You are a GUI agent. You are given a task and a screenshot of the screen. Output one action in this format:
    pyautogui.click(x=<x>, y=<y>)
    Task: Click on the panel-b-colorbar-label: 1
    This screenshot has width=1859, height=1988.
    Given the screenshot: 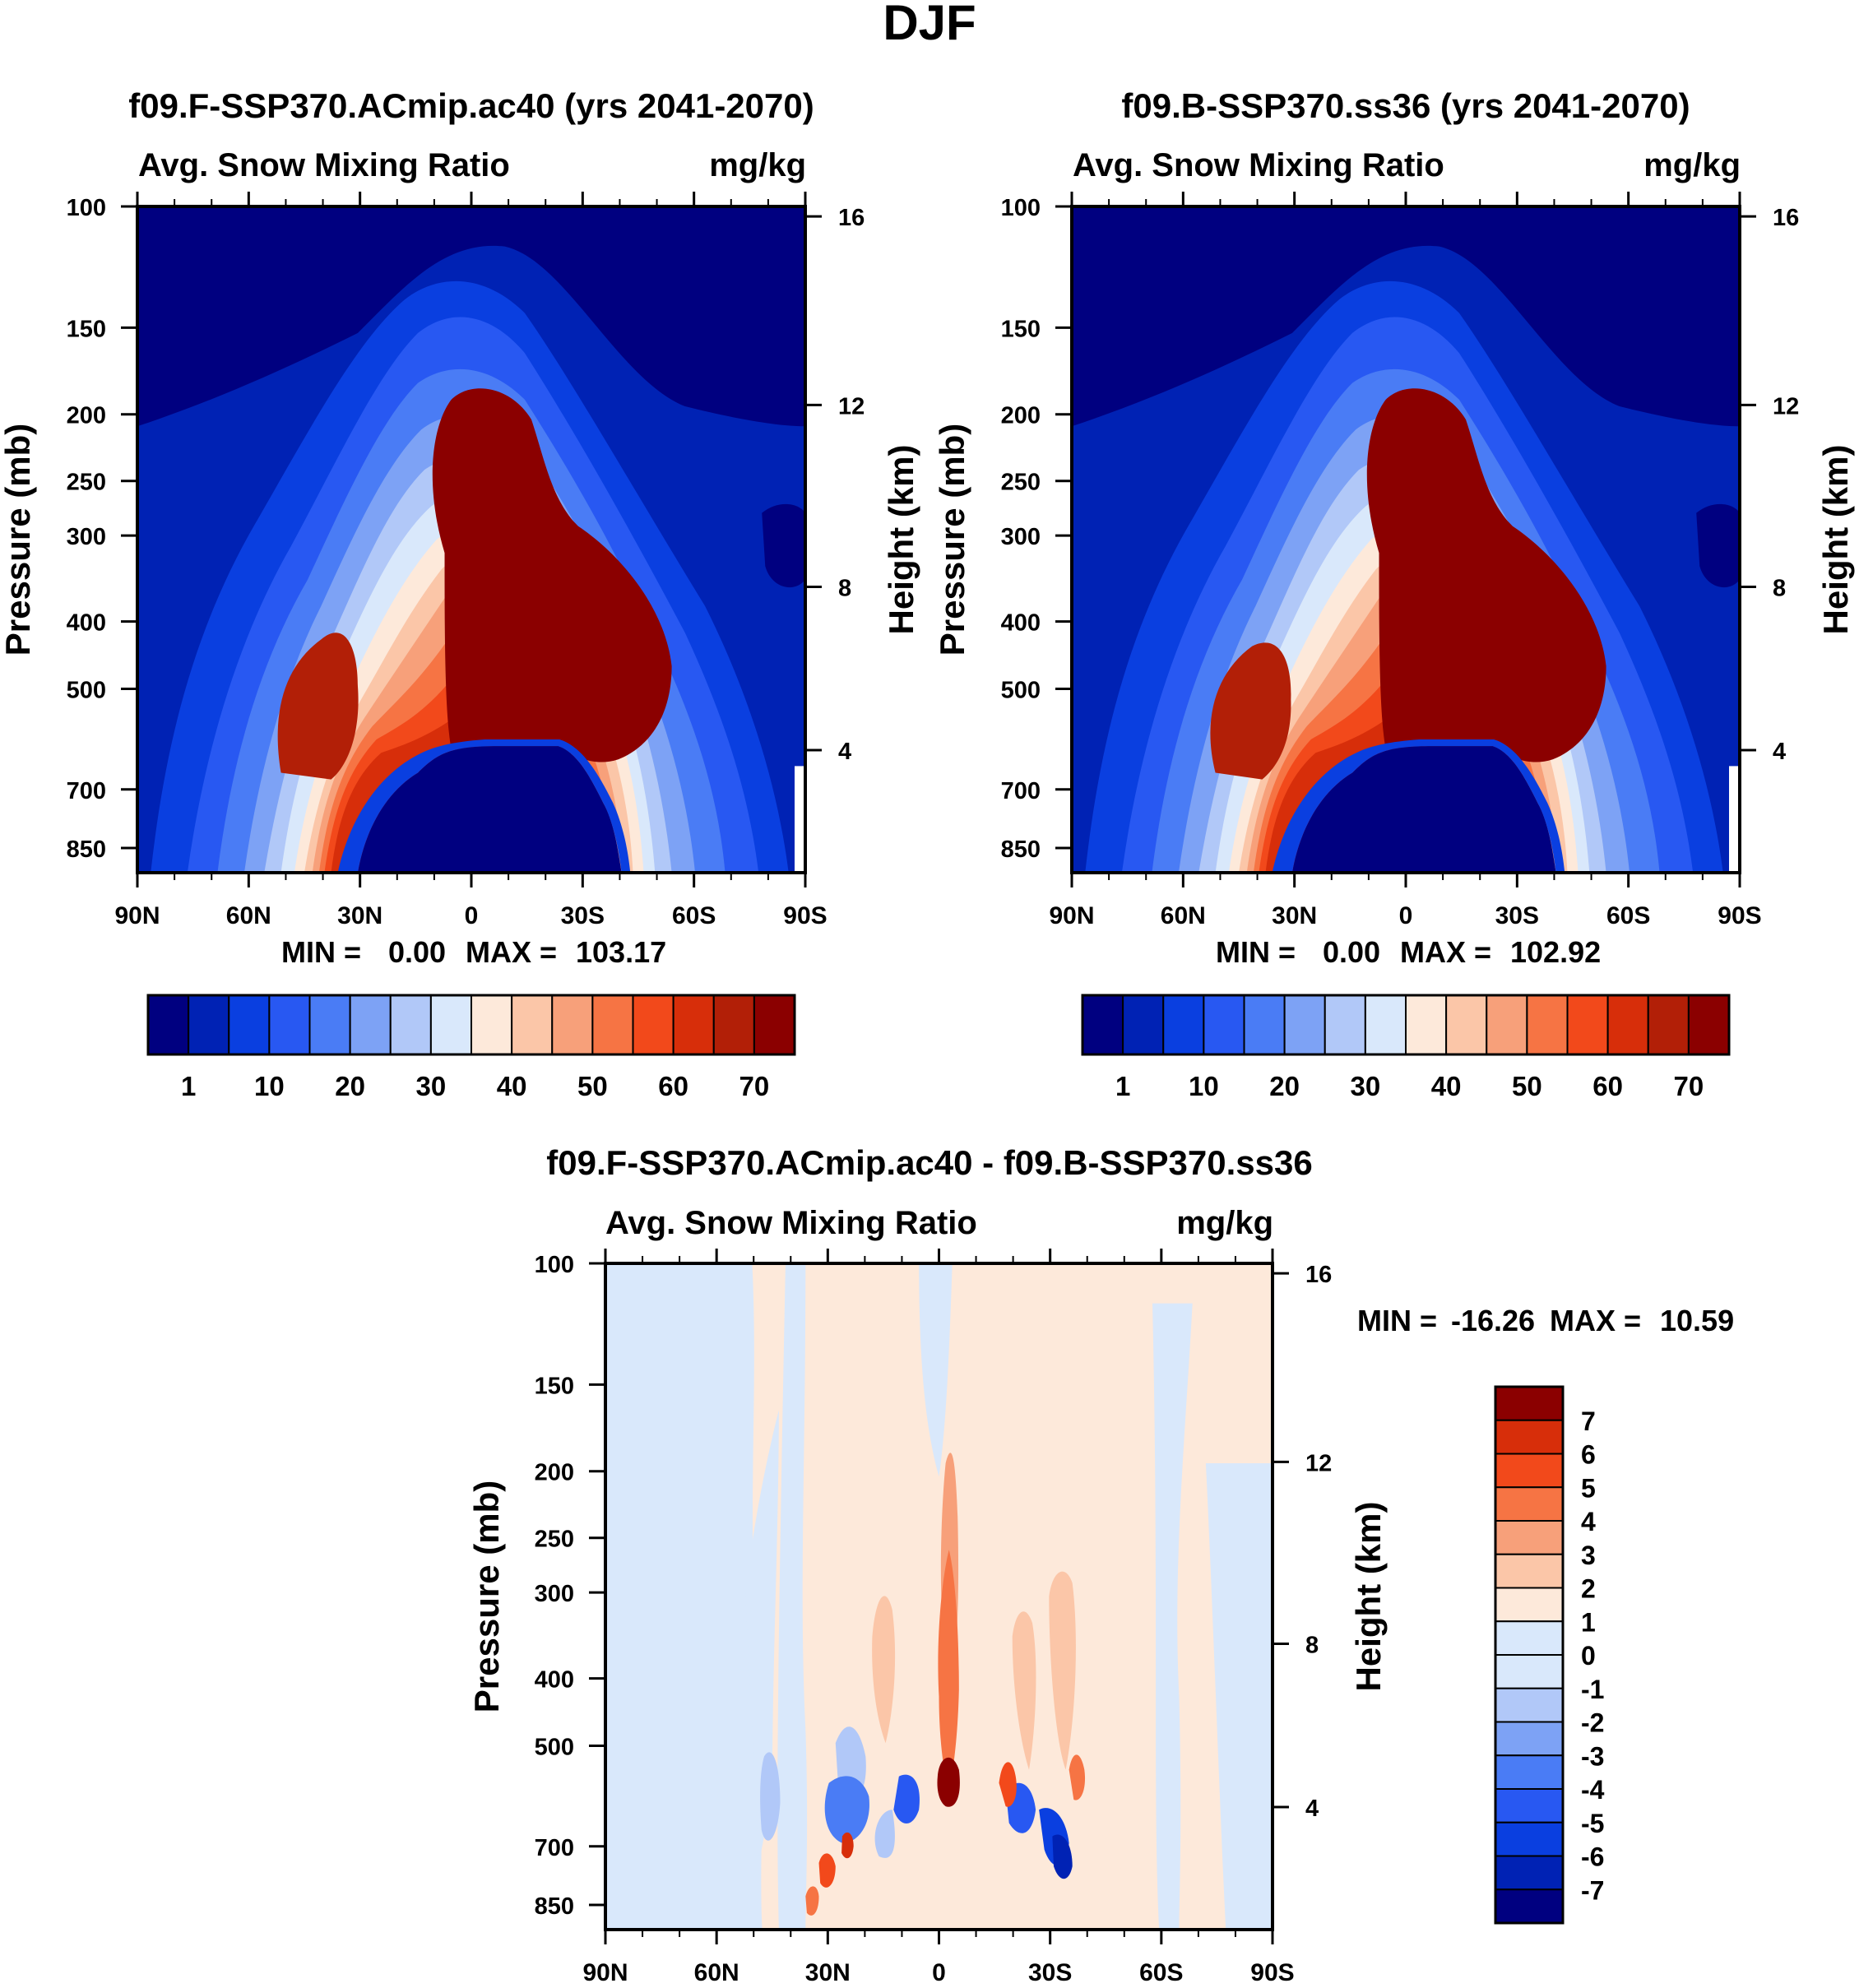 What is the action you would take?
    pyautogui.click(x=1122, y=1086)
    